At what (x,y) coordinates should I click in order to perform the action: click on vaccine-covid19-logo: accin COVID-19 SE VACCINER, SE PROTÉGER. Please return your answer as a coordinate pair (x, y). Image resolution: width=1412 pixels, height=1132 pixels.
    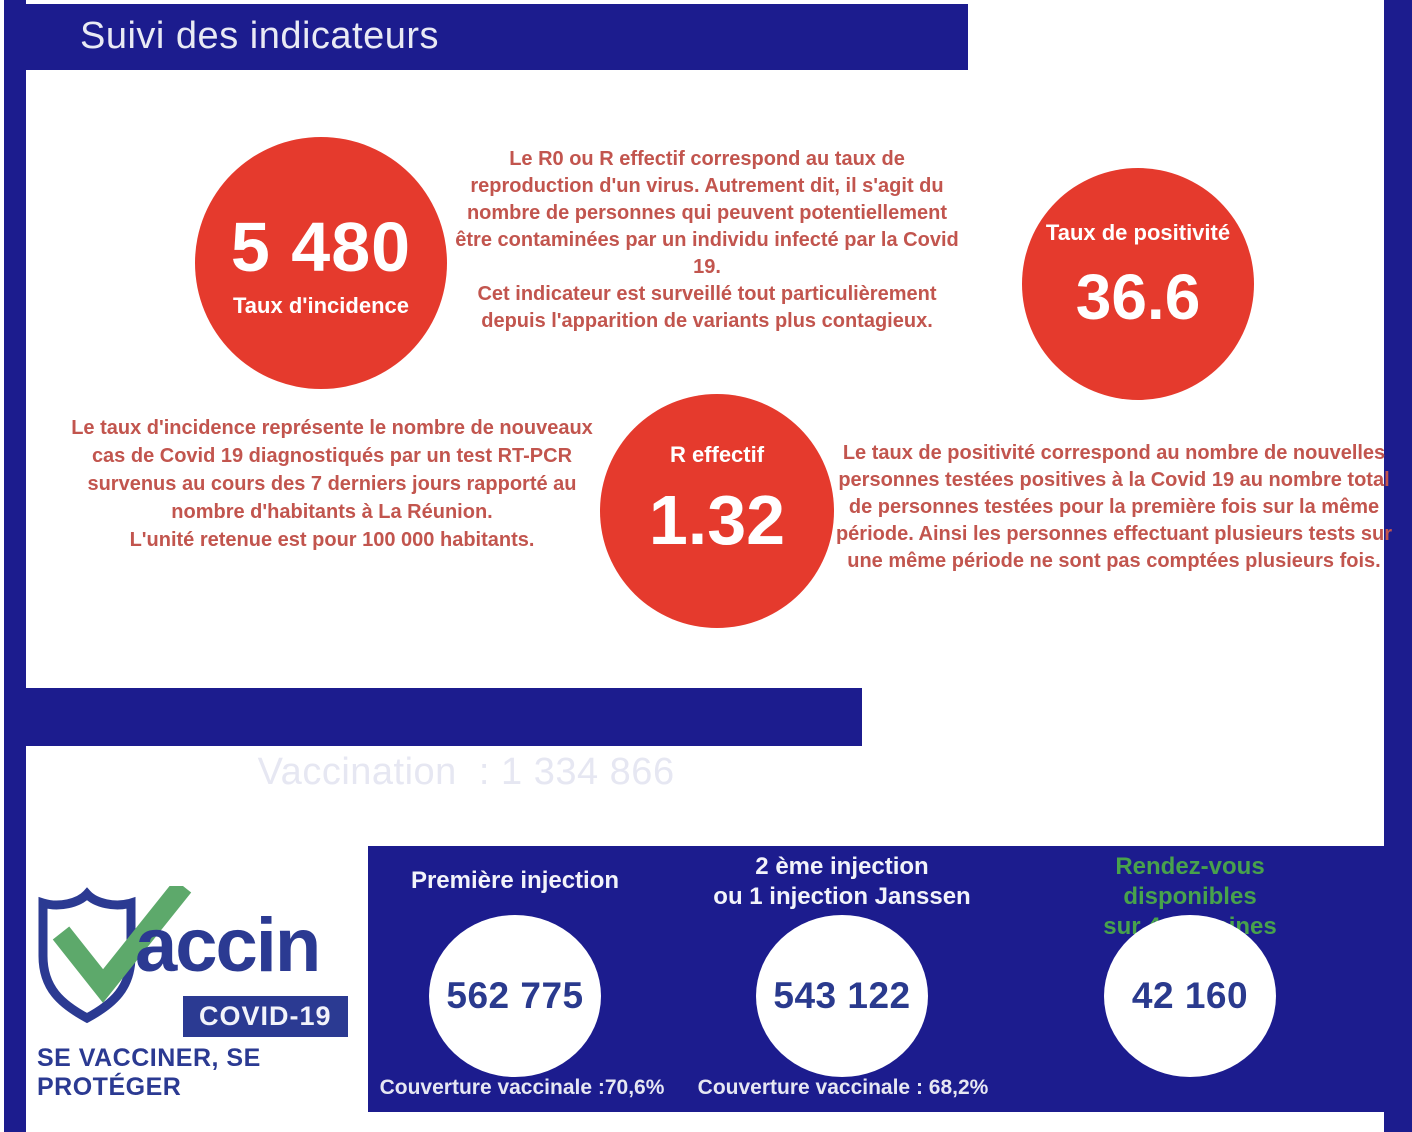
    Looking at the image, I should click on (195, 990).